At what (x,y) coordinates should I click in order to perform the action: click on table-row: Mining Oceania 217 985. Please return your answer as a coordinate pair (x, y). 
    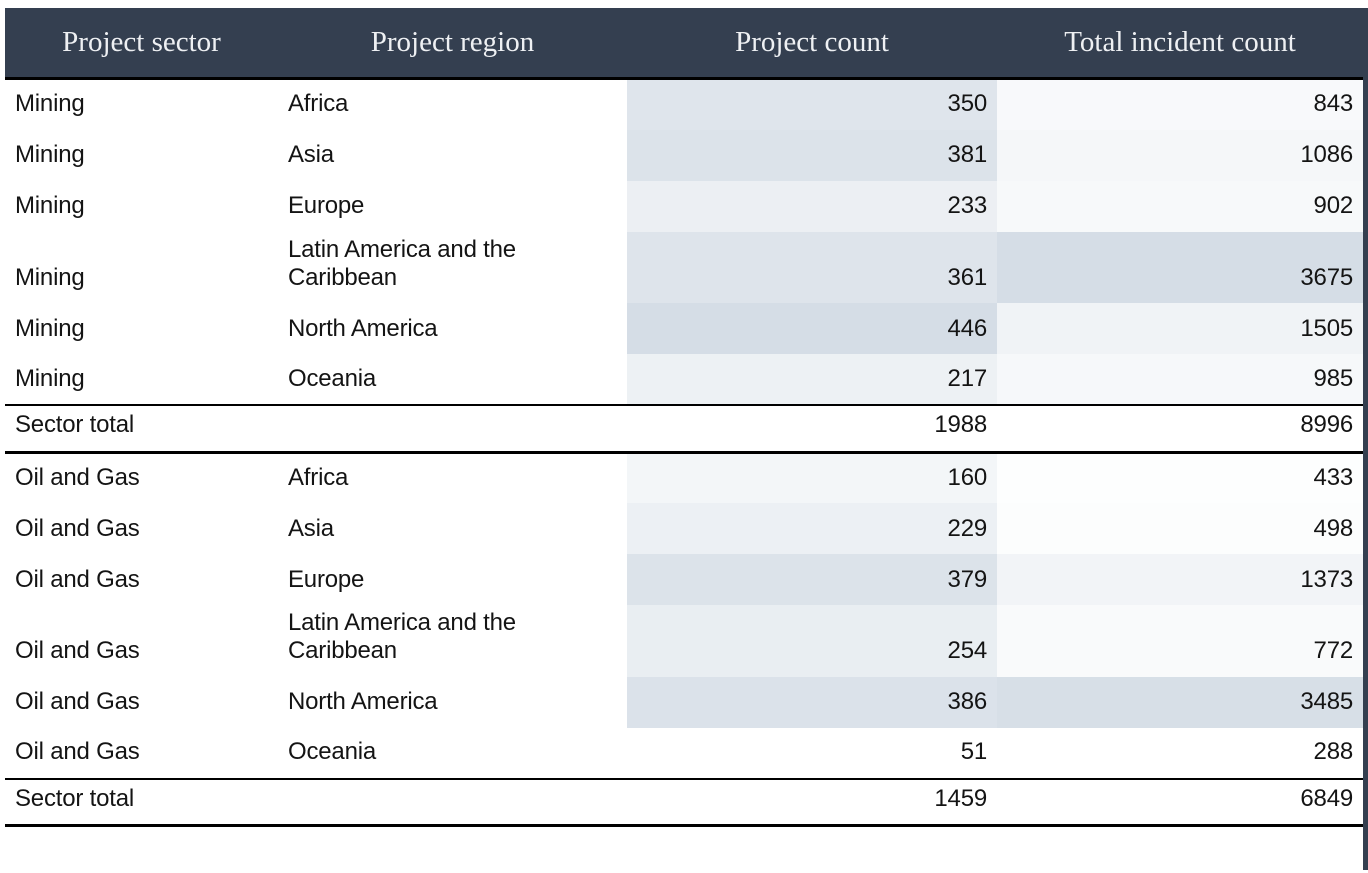
    Looking at the image, I should click on (684, 380).